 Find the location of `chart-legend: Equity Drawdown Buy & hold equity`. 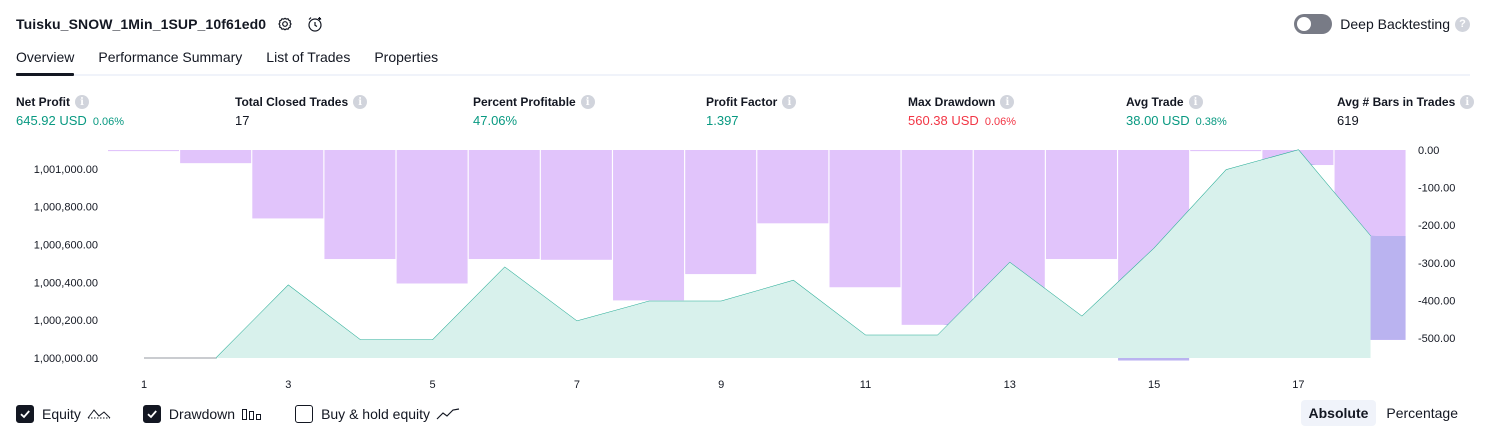

chart-legend: Equity Drawdown Buy & hold equity is located at coordinates (254, 414).